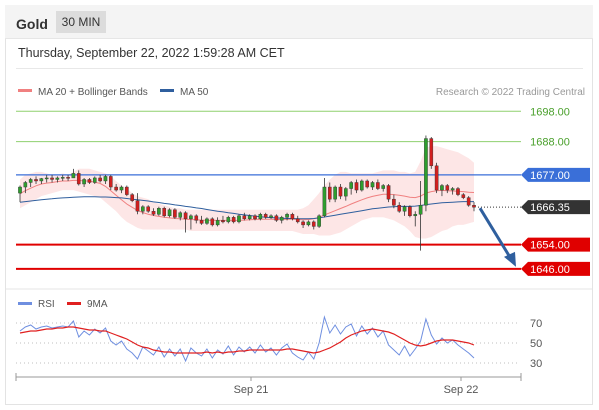 This screenshot has width=599, height=410. Describe the element at coordinates (536, 324) in the screenshot. I see `rsi-tick-label: 70` at that location.